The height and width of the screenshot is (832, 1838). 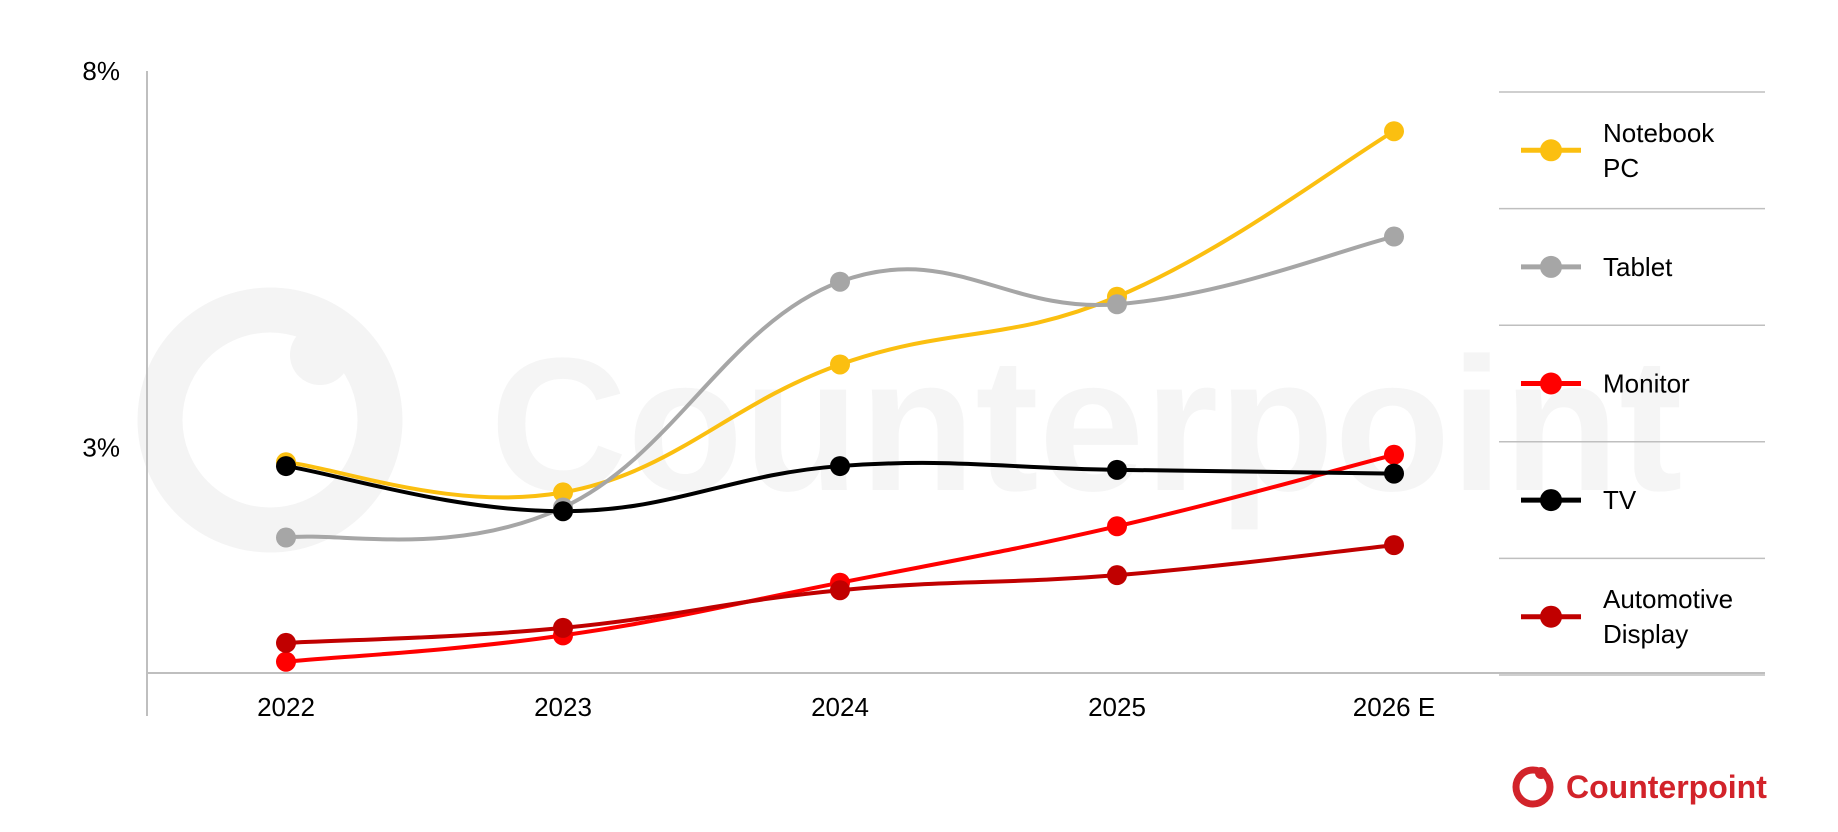 What do you see at coordinates (1117, 707) in the screenshot?
I see `x-tick-label: 2025` at bounding box center [1117, 707].